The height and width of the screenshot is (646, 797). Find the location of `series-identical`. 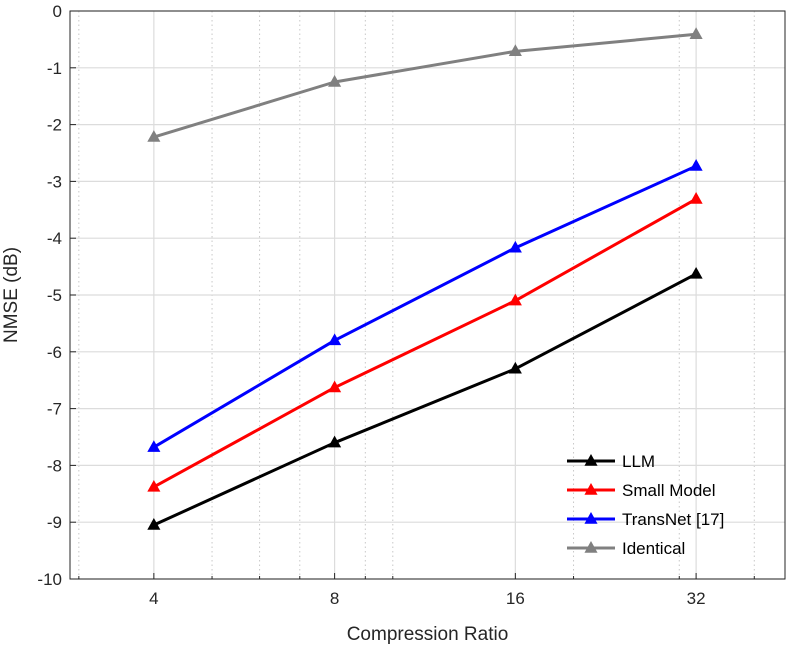

series-identical is located at coordinates (425, 84).